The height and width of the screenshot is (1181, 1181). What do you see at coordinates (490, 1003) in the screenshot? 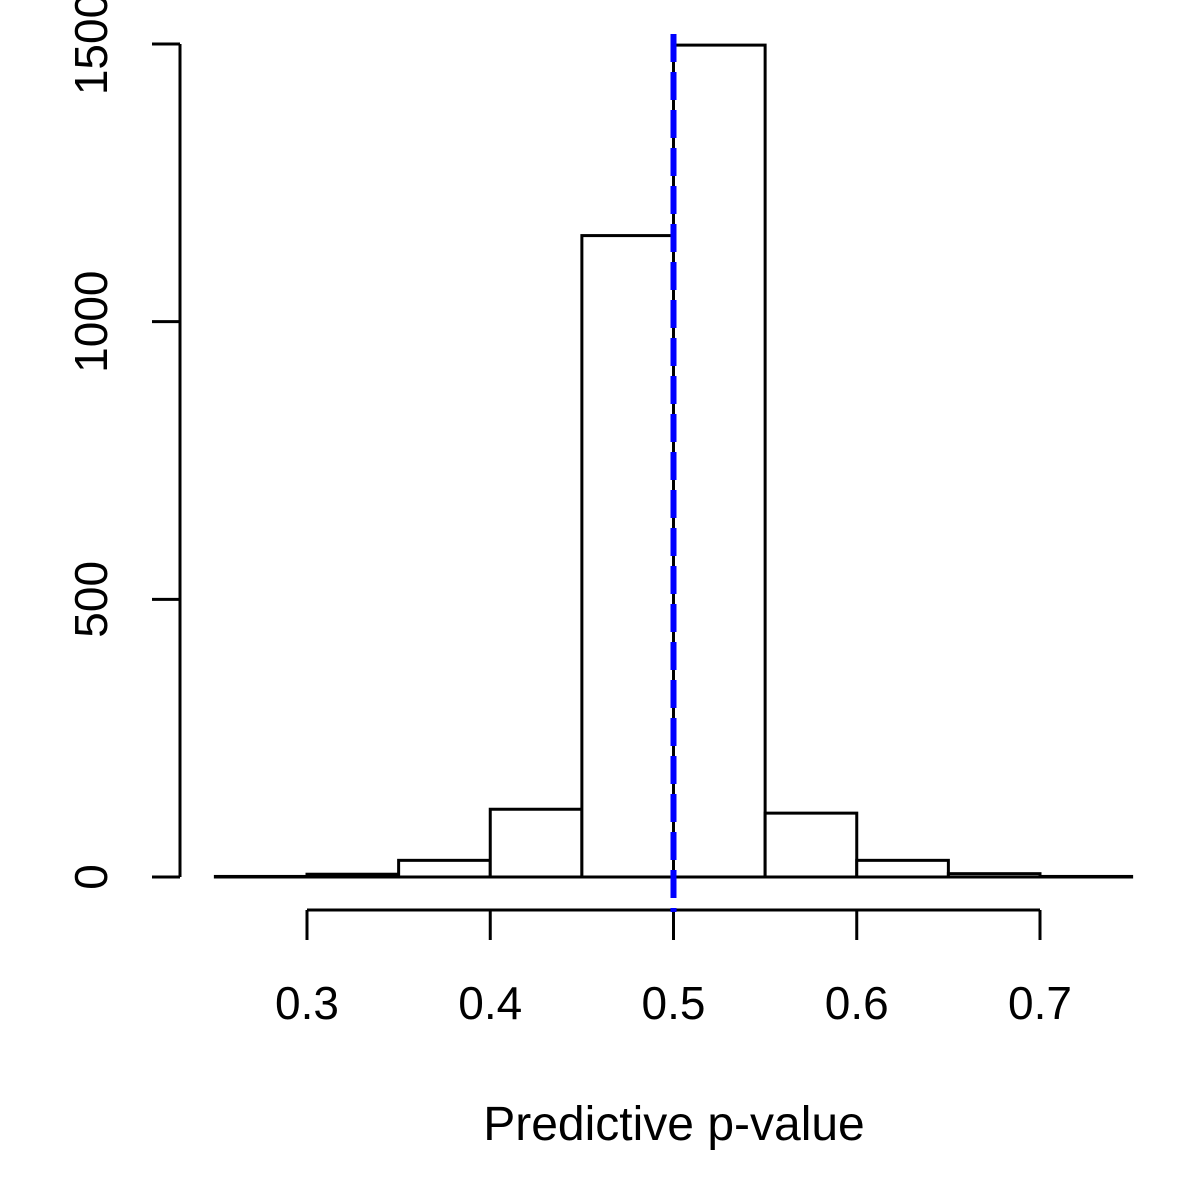
I see `x-tick-label-1: 0.4` at bounding box center [490, 1003].